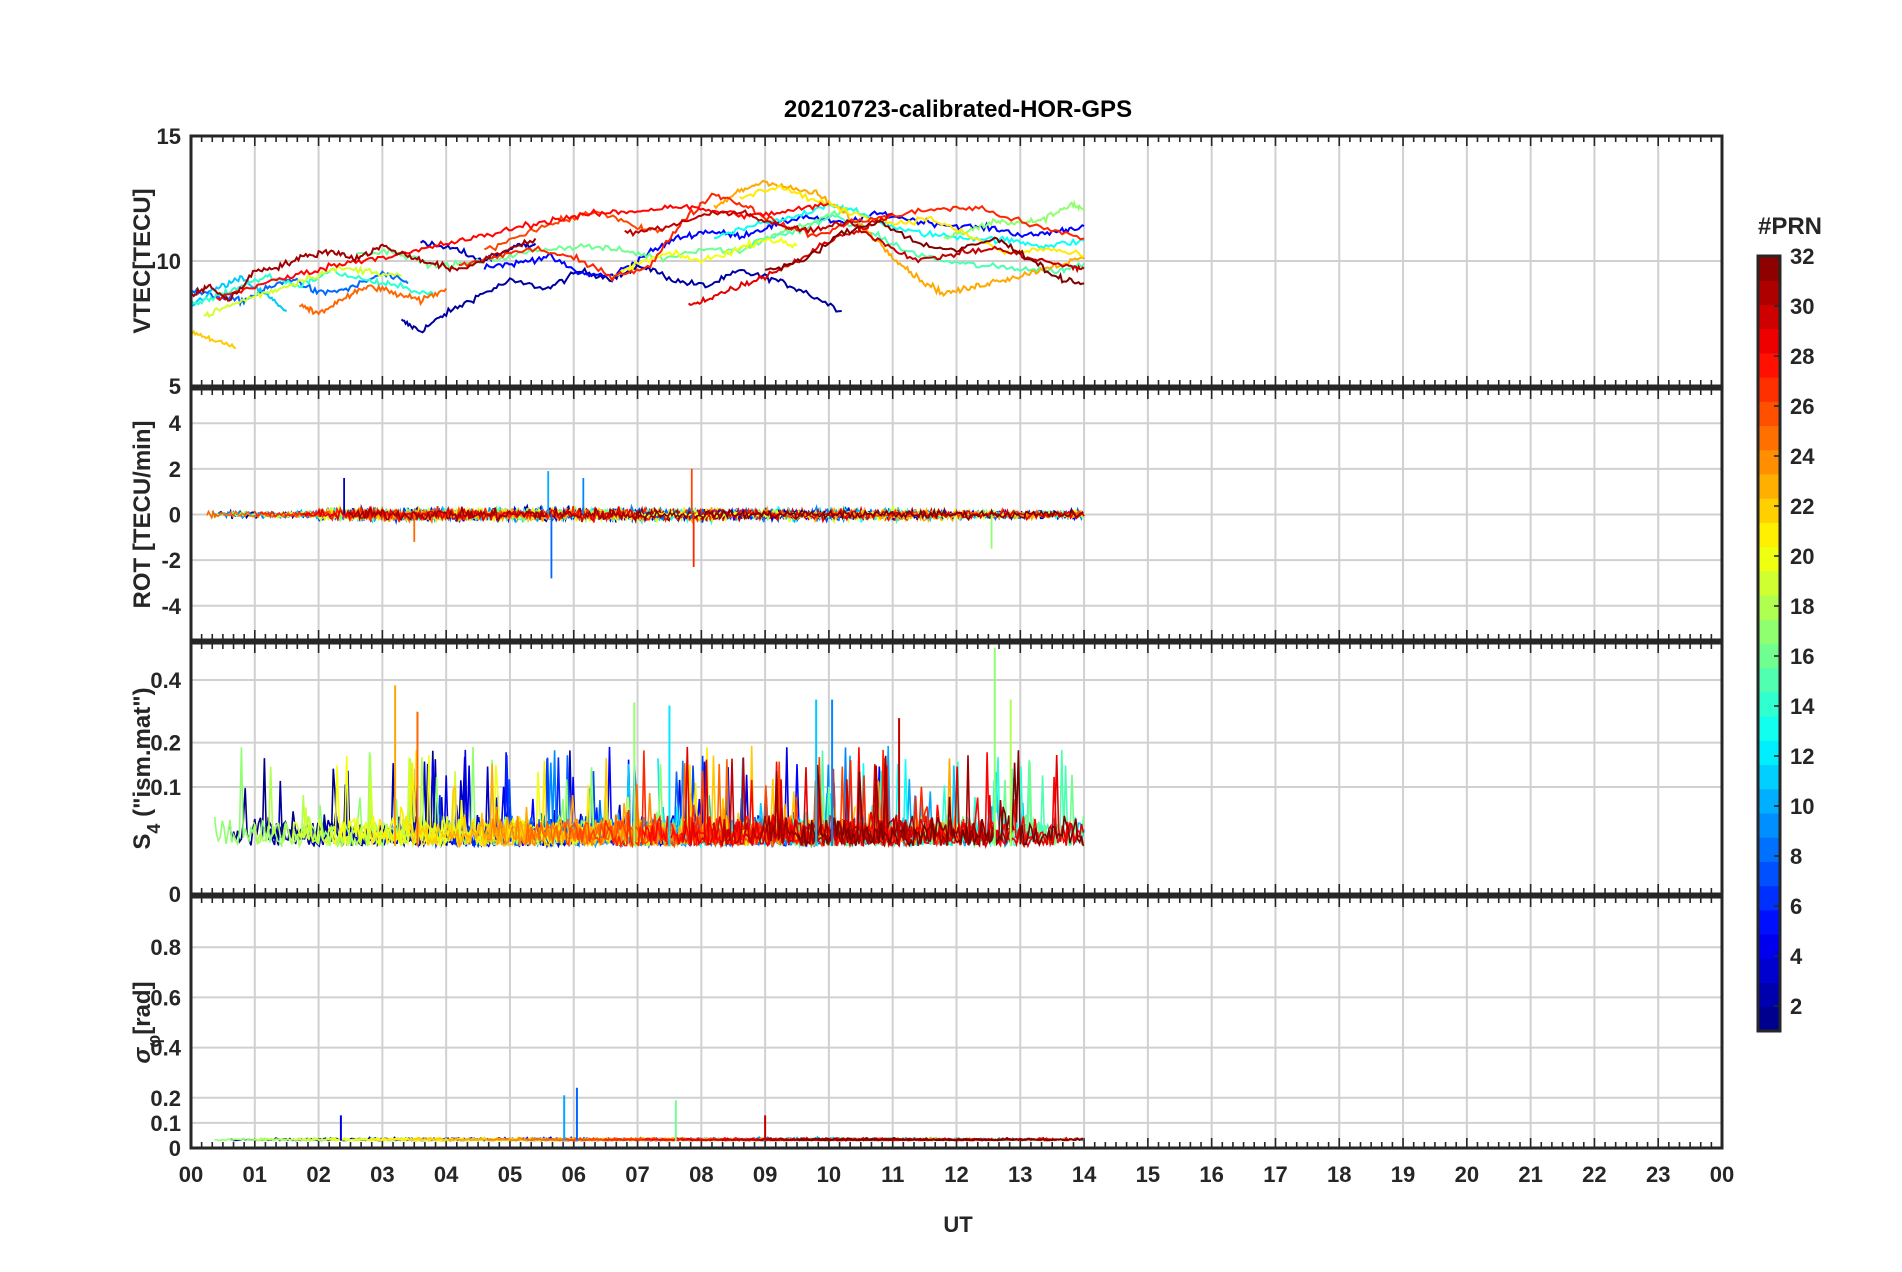 This screenshot has height=1272, width=1902. Describe the element at coordinates (382, 1174) in the screenshot. I see `x-tick-label: 03` at that location.